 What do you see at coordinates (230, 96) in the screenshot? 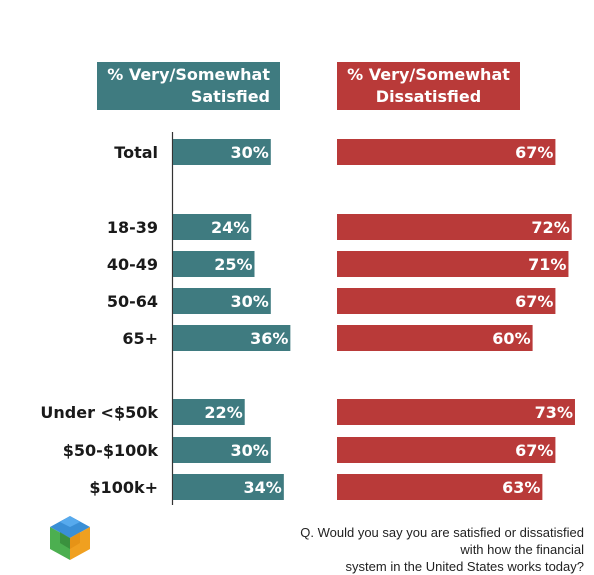
I see `satisfied-header-line2: Satisfied` at bounding box center [230, 96].